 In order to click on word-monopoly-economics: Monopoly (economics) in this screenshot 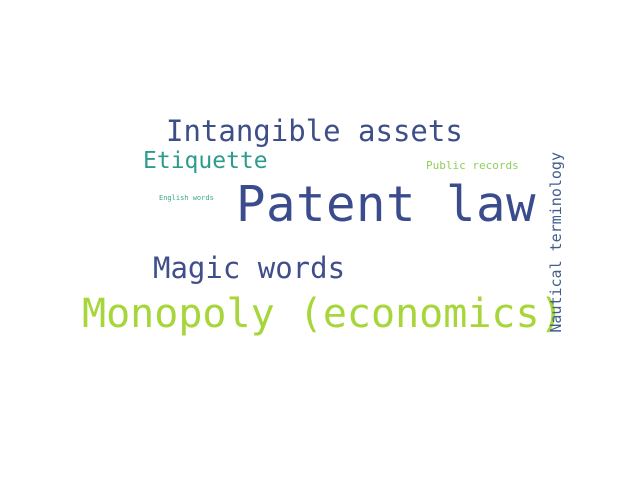, I will do `click(323, 314)`.